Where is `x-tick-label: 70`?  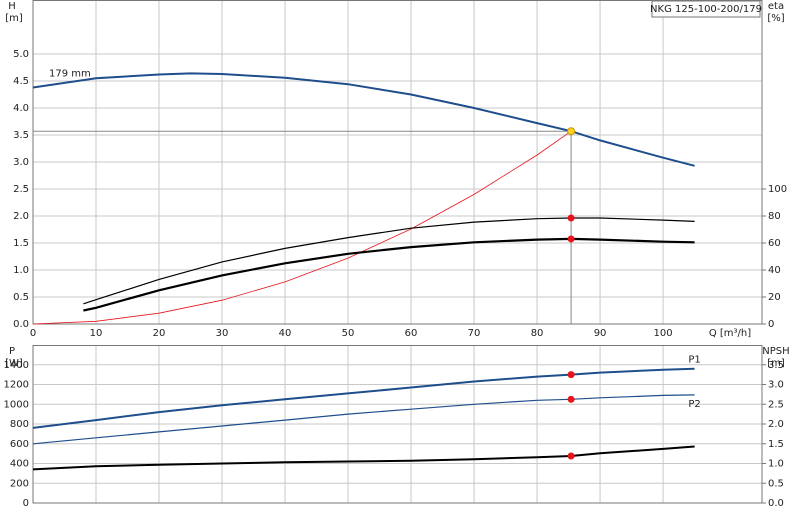
x-tick-label: 70 is located at coordinates (474, 333).